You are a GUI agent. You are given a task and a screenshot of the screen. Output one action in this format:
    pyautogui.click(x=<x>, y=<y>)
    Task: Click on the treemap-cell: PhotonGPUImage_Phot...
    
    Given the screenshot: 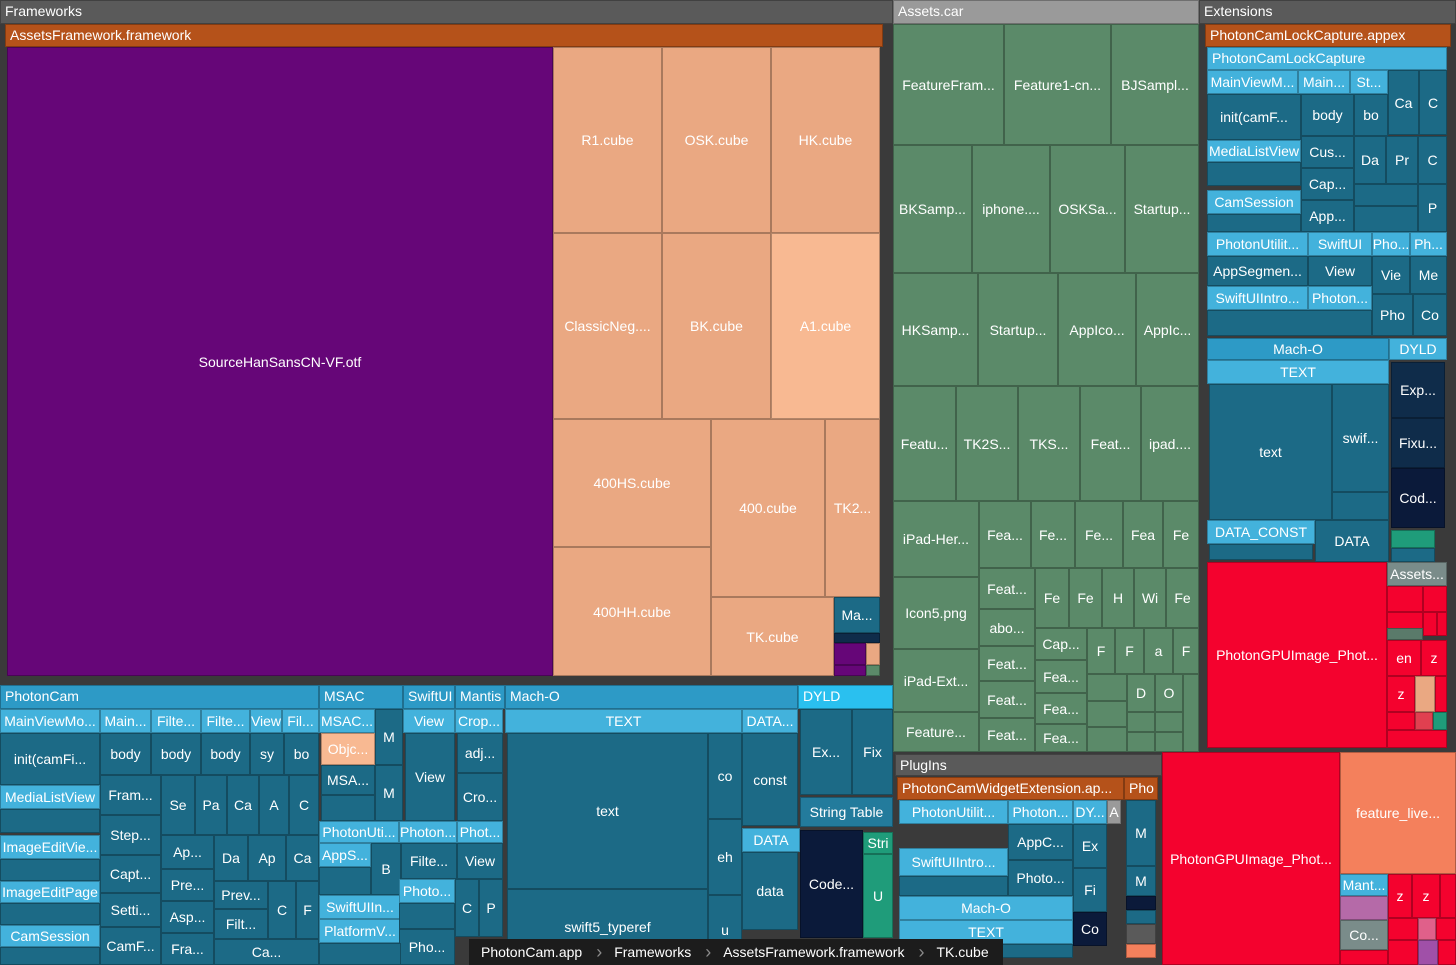 What is the action you would take?
    pyautogui.click(x=1251, y=858)
    